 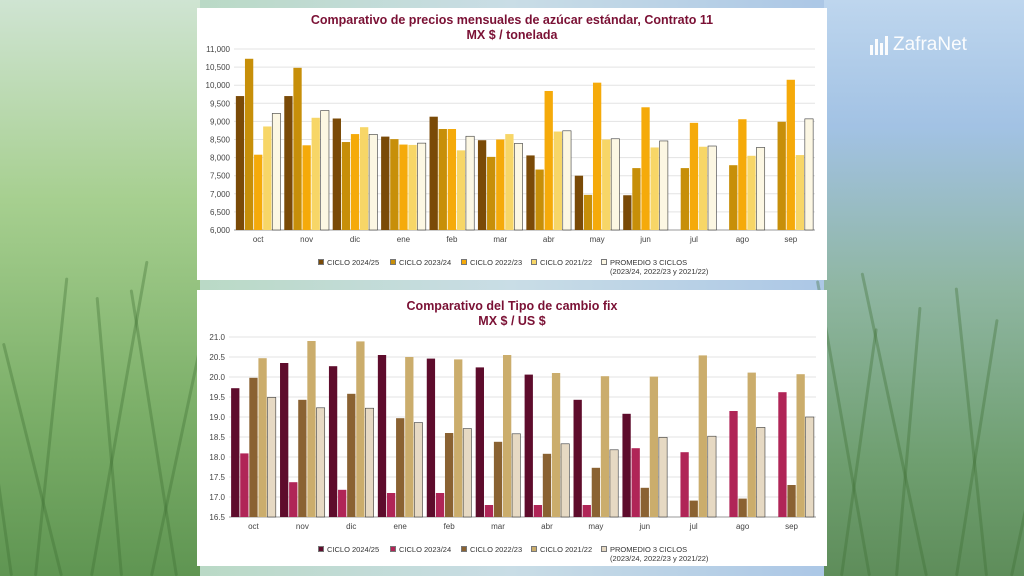 What do you see at coordinates (404, 239) in the screenshot?
I see `x-tick-label: ene` at bounding box center [404, 239].